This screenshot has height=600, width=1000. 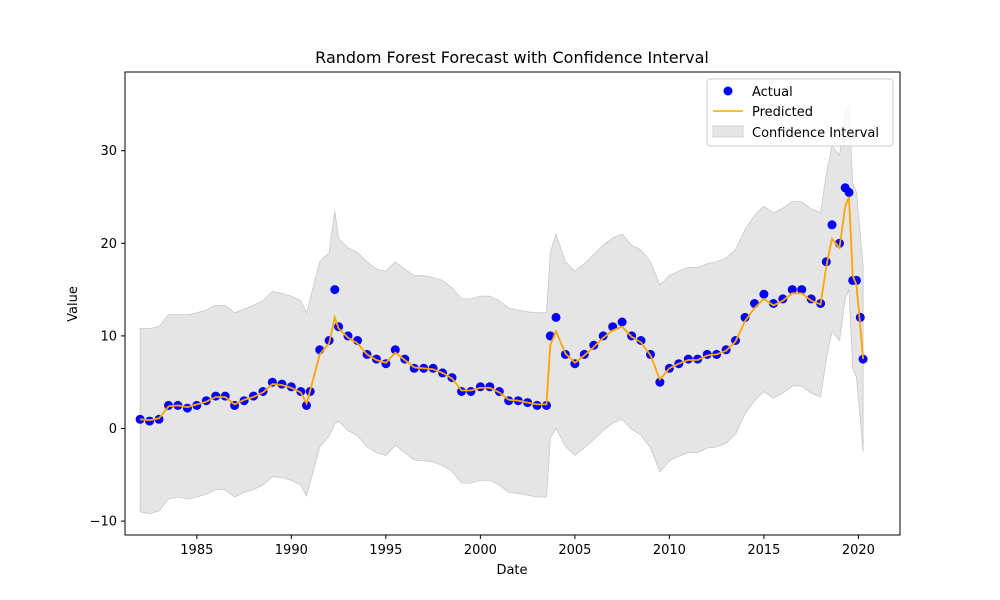 What do you see at coordinates (385, 550) in the screenshot?
I see `x-tick-label: 1995` at bounding box center [385, 550].